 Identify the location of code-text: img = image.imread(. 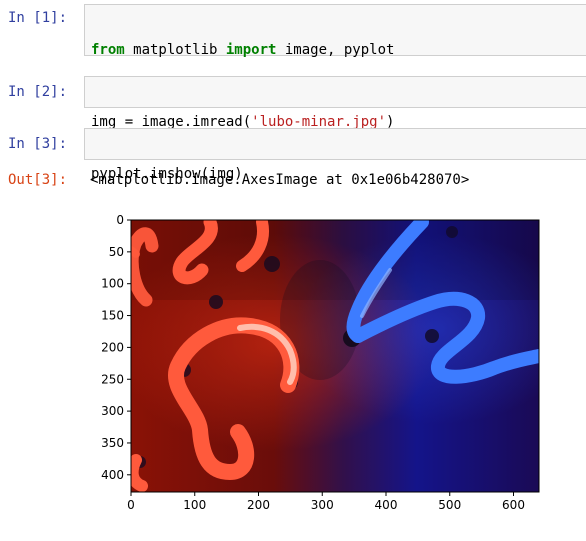
(171, 122).